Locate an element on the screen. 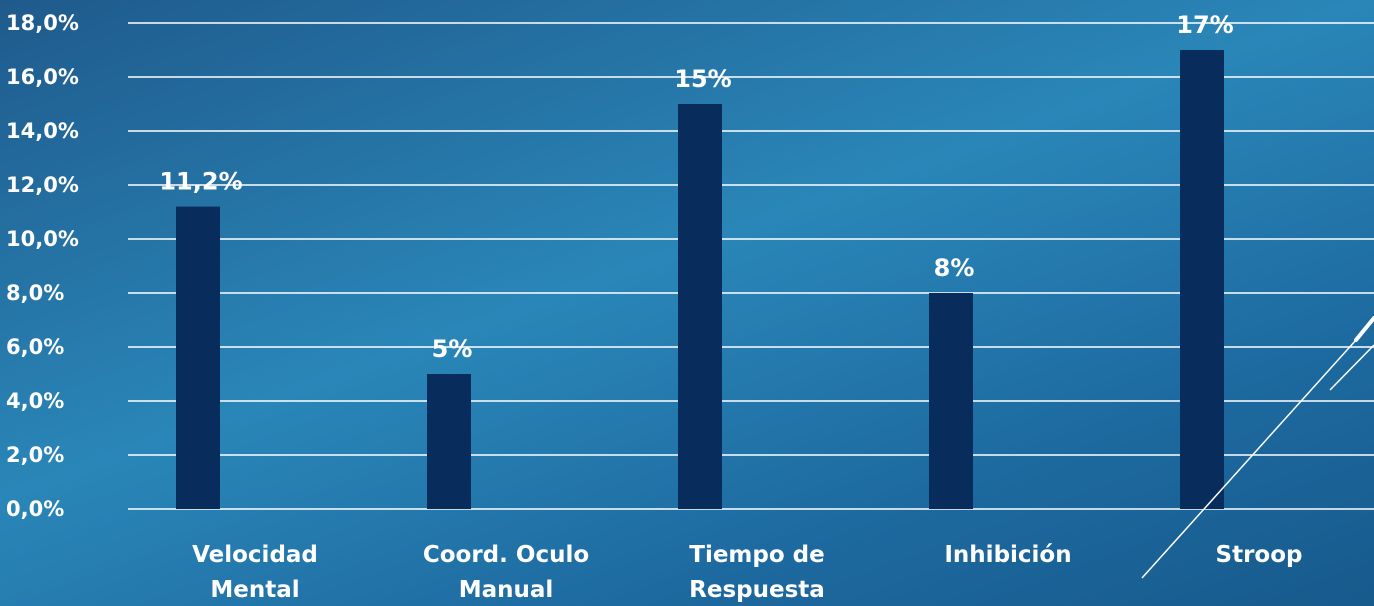 The height and width of the screenshot is (606, 1374). x-category-label: Tiempo de Respuesta is located at coordinates (757, 572).